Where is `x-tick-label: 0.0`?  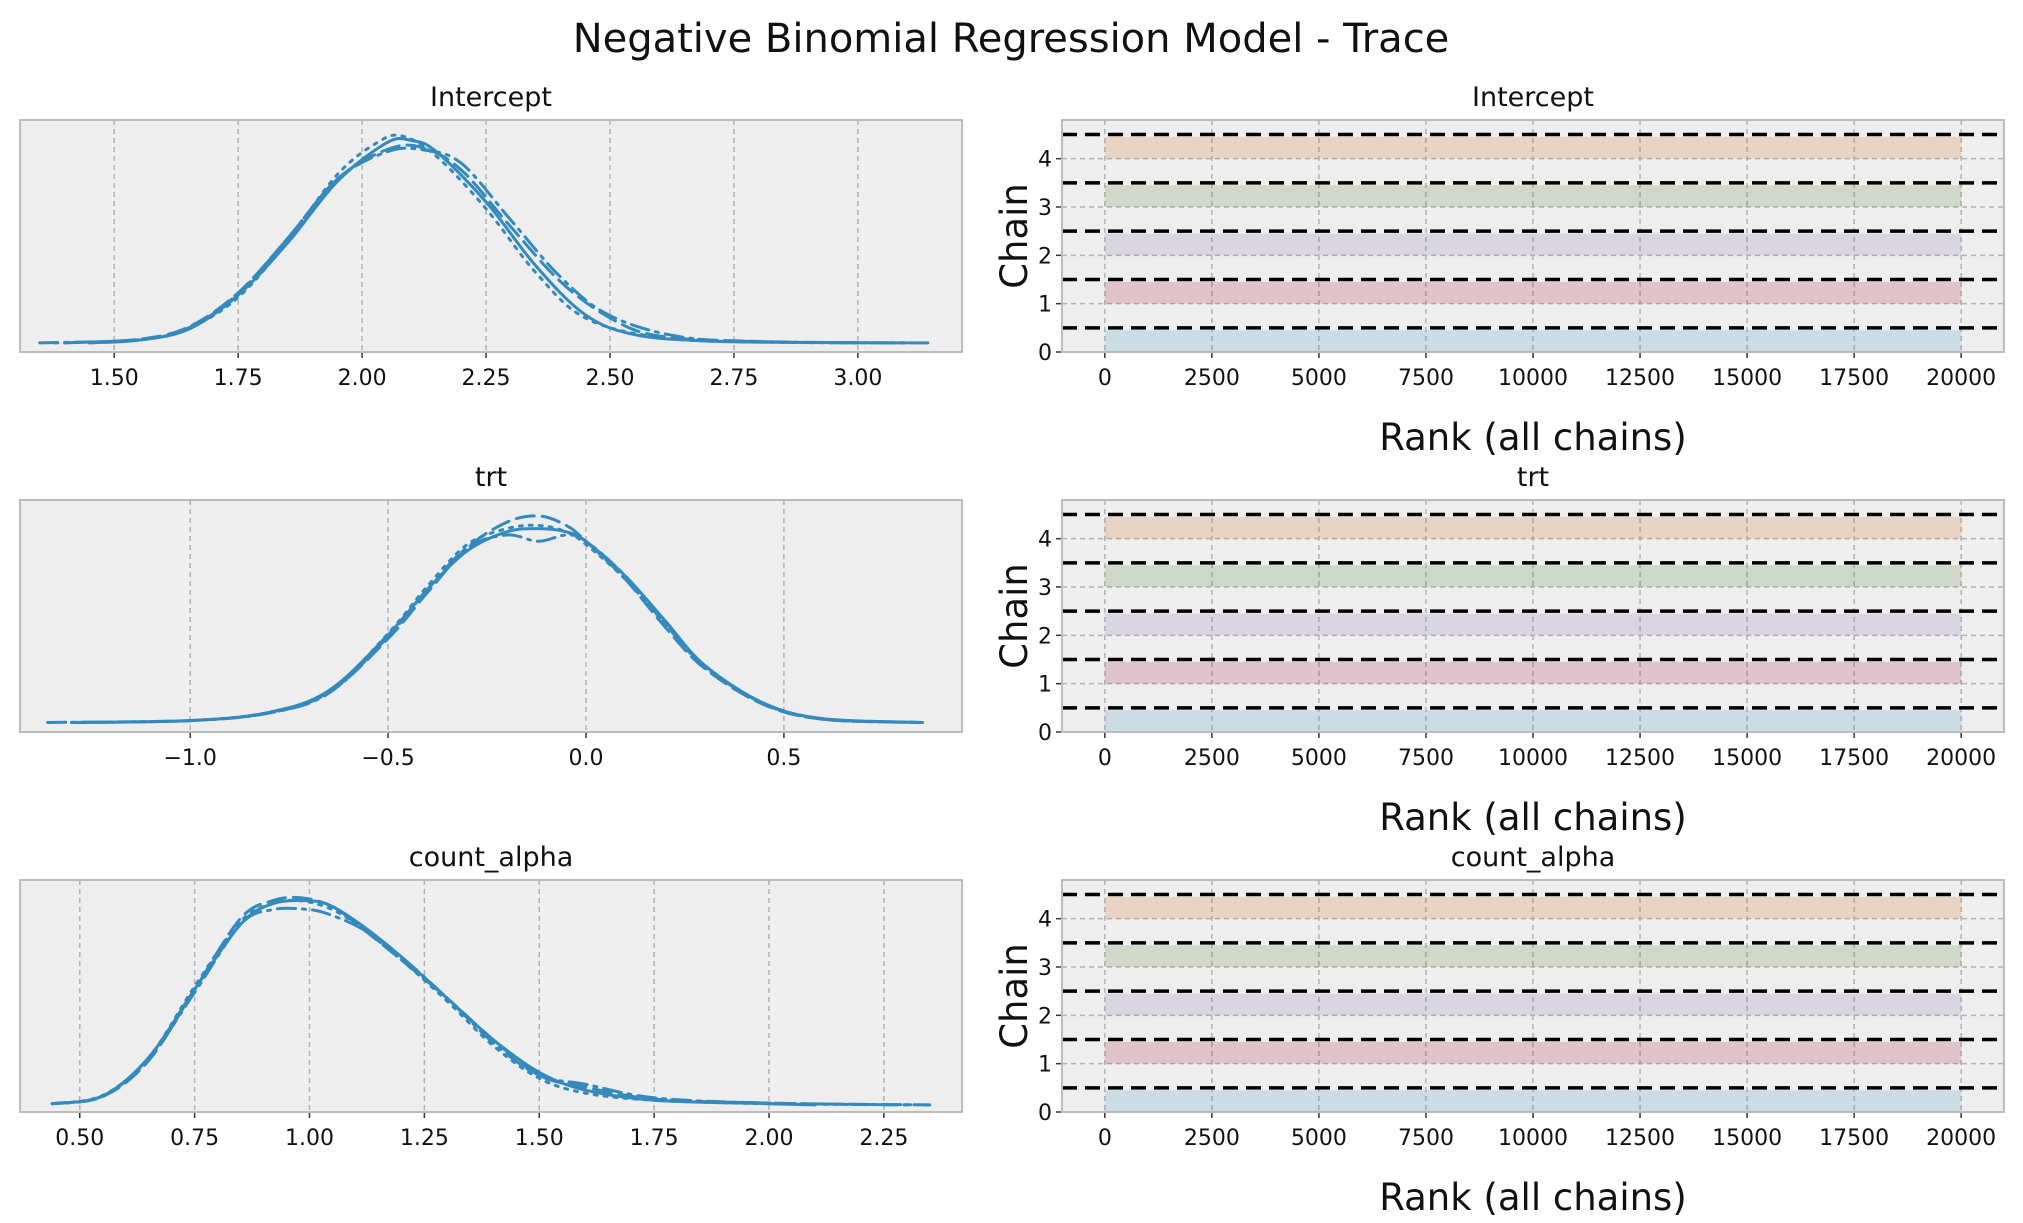
x-tick-label: 0.0 is located at coordinates (585, 758).